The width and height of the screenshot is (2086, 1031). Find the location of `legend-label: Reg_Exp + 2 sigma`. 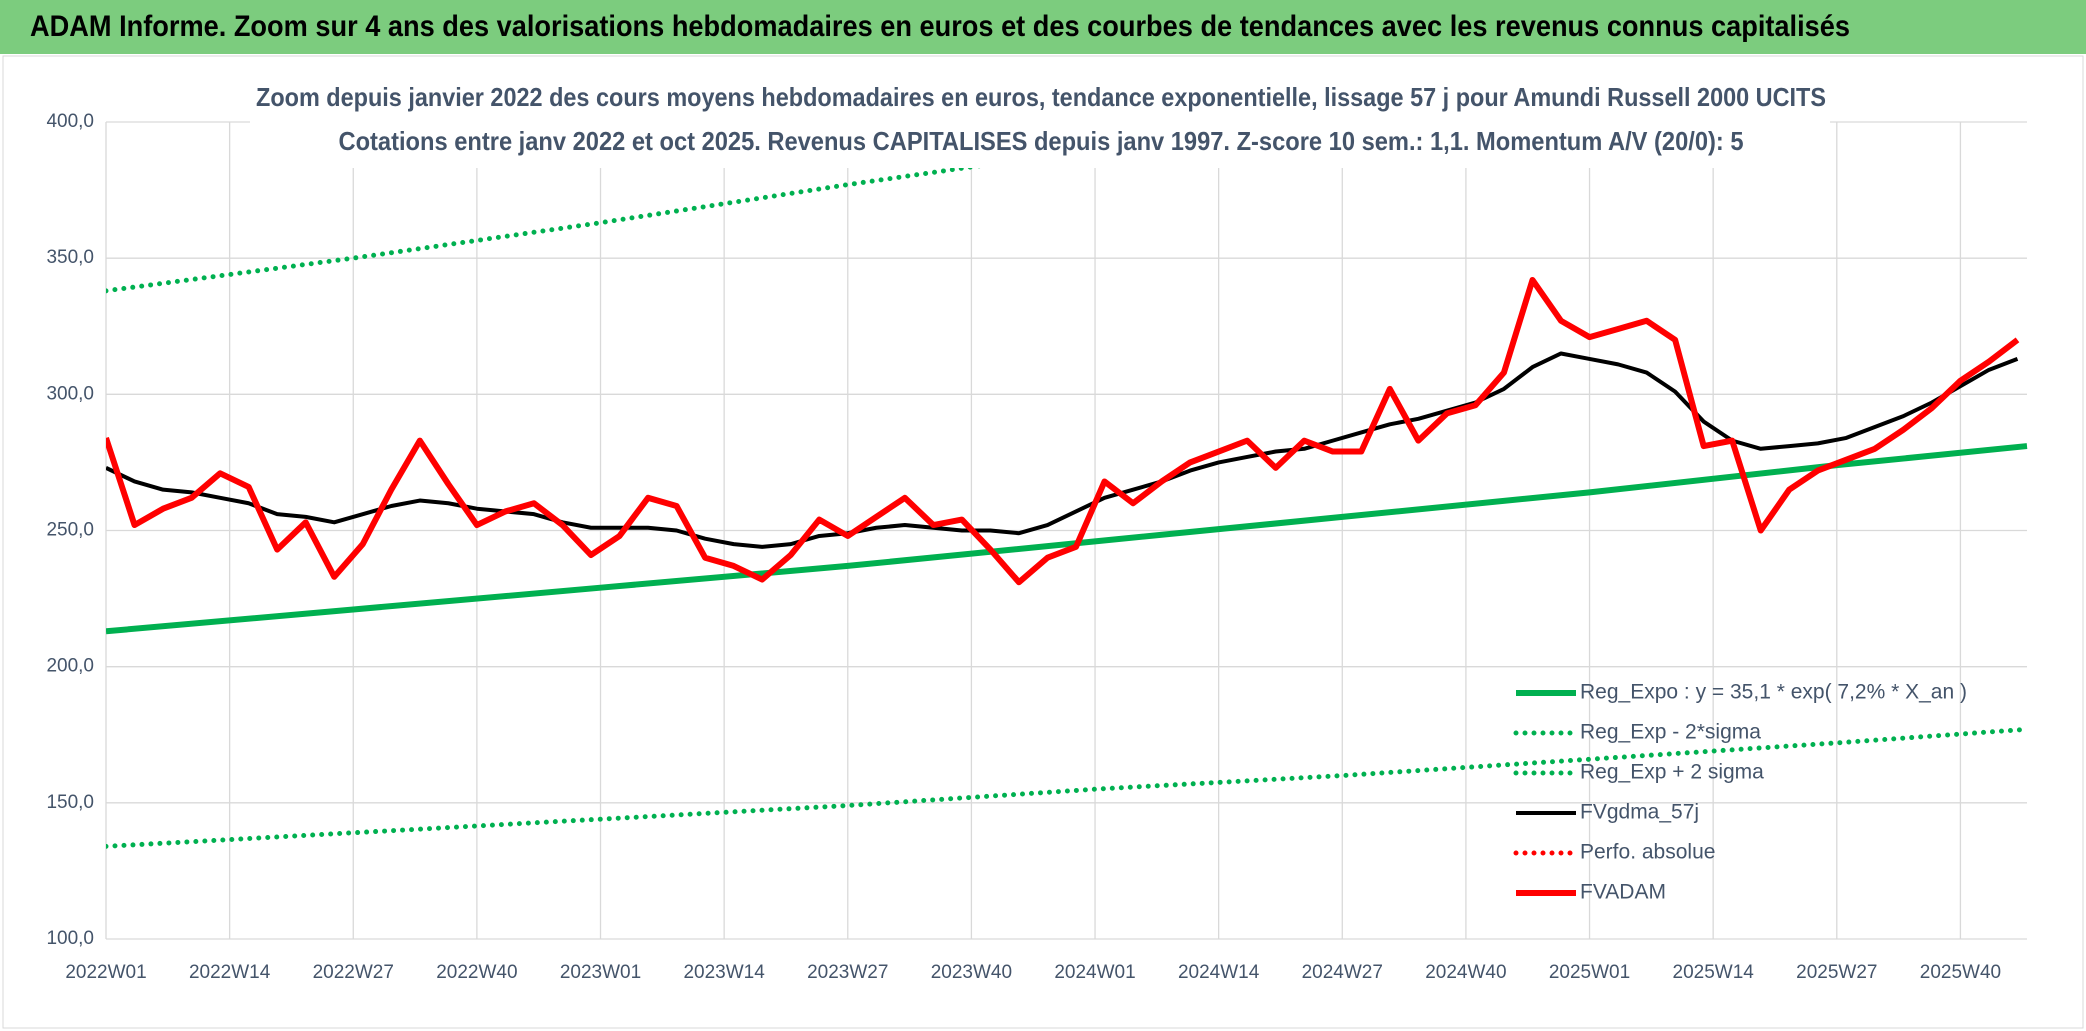

legend-label: Reg_Exp + 2 sigma is located at coordinates (1672, 772).